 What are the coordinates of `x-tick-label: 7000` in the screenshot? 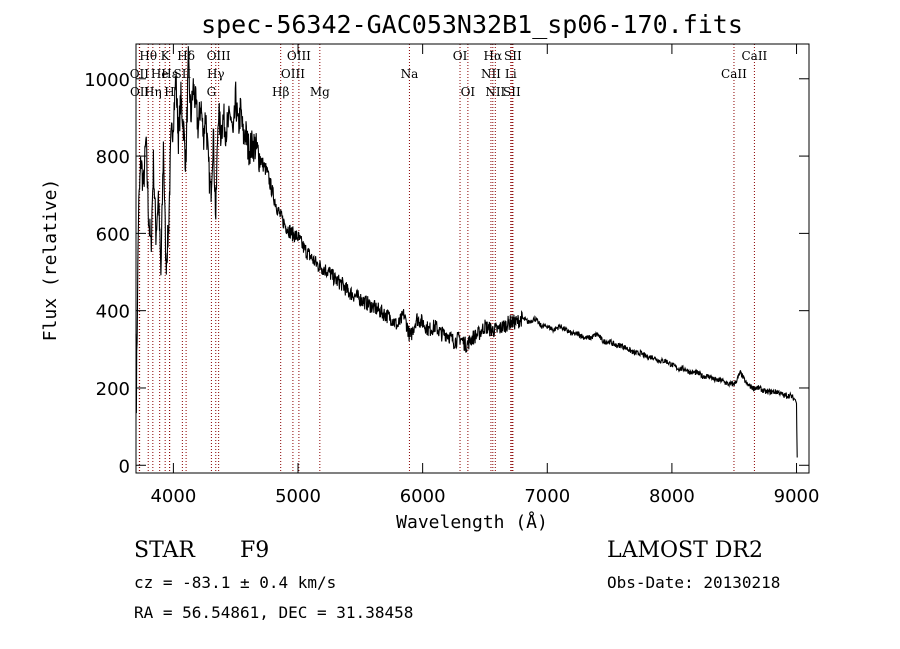 It's located at (547, 496).